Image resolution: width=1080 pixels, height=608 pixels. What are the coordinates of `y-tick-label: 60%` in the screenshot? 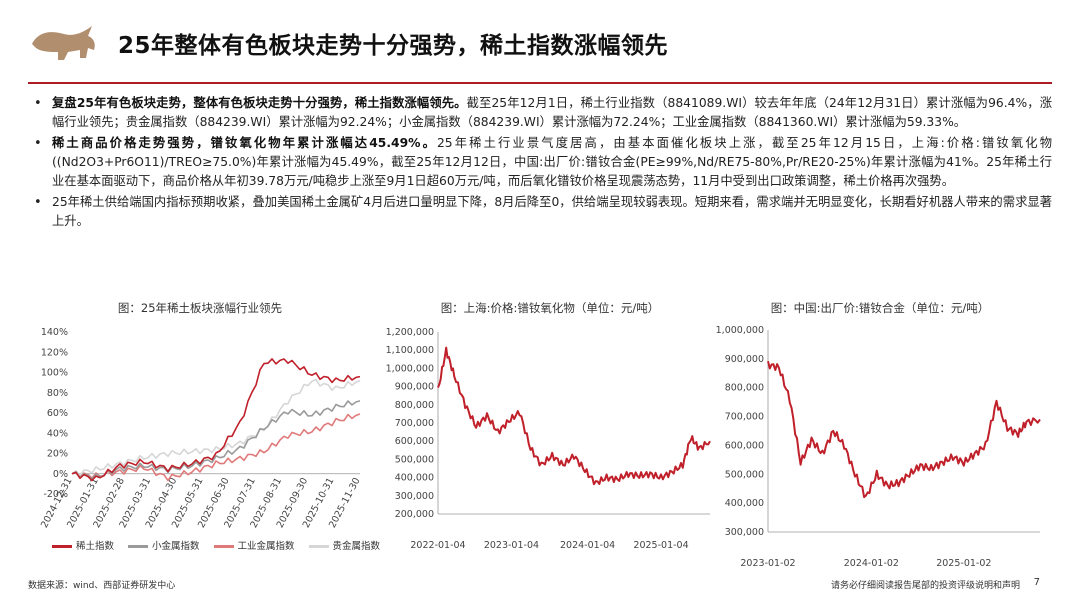 It's located at (57, 413).